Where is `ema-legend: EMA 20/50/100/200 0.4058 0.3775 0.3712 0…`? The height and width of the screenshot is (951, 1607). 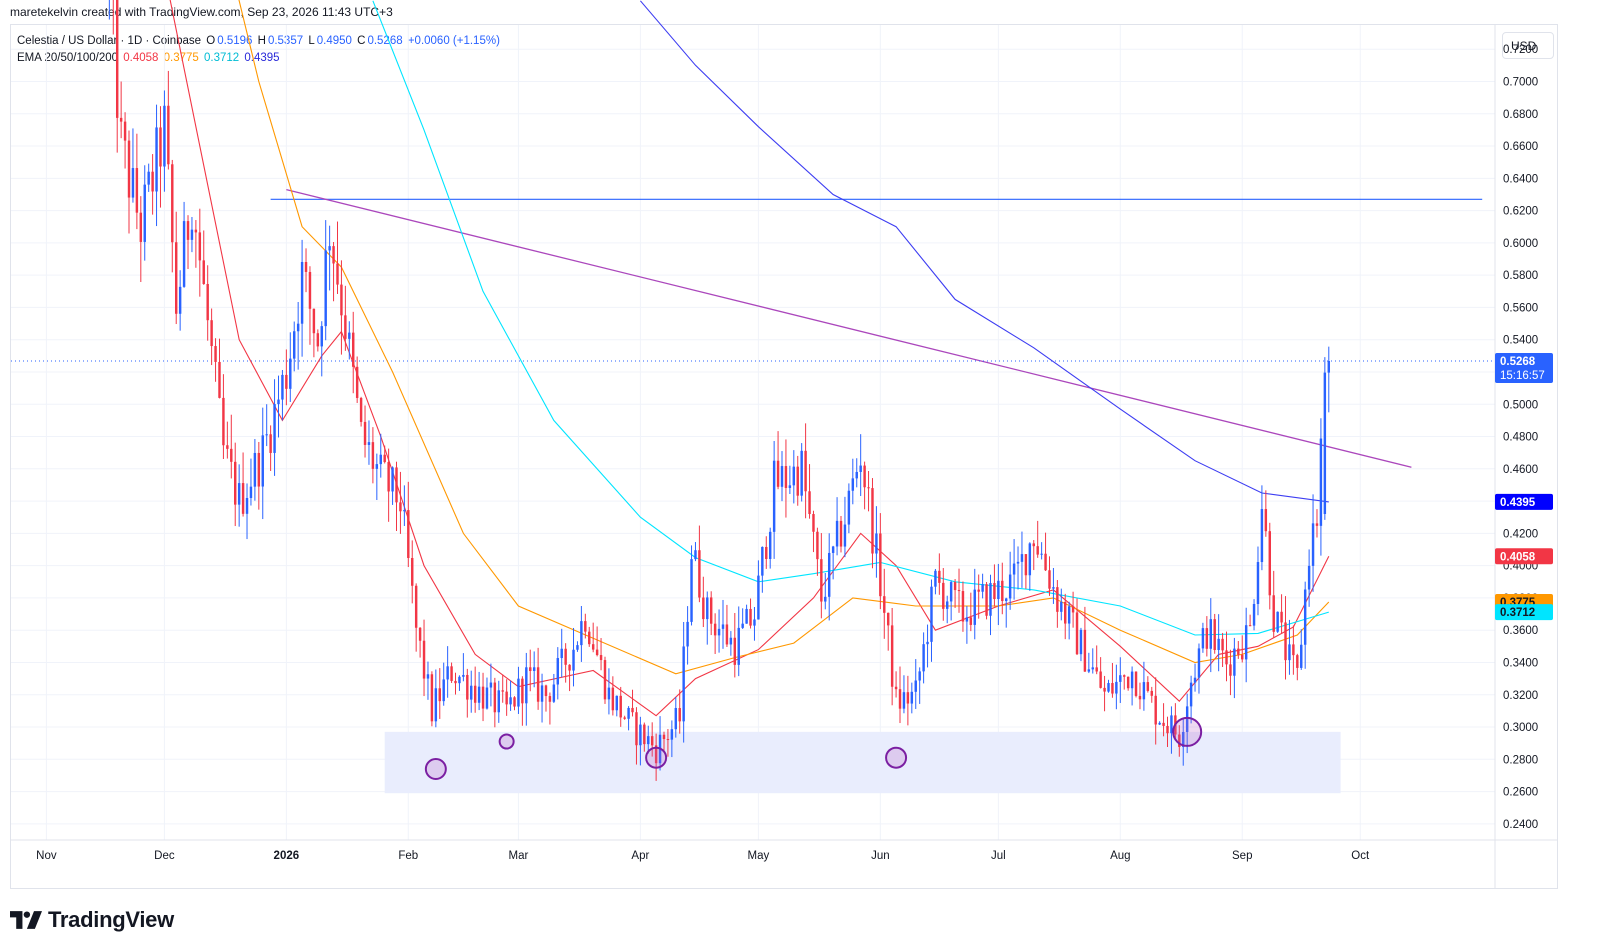 ema-legend: EMA 20/50/100/200 0.4058 0.3775 0.3712 0… is located at coordinates (149, 58).